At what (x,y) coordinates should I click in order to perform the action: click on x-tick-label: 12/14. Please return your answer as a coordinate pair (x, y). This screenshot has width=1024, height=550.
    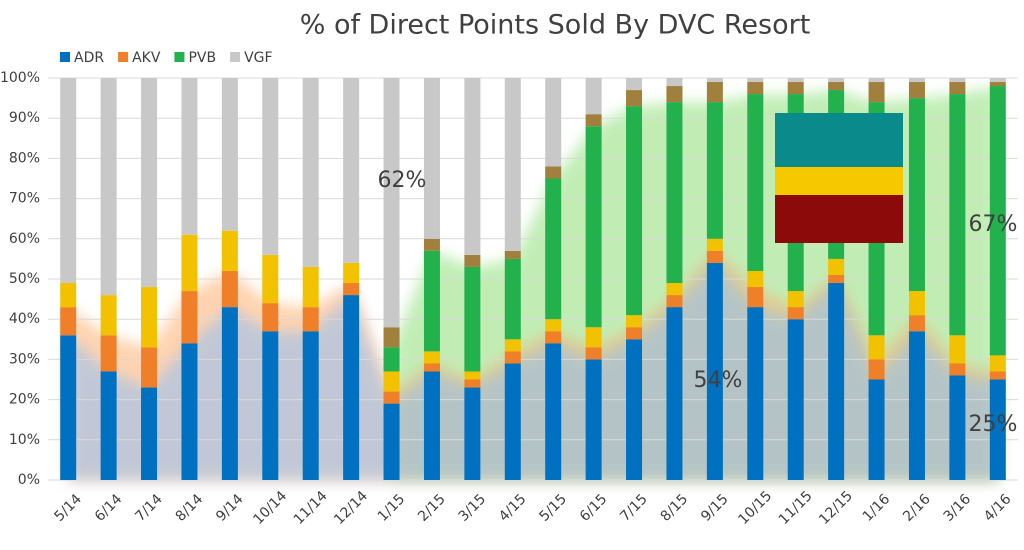
    Looking at the image, I should click on (351, 508).